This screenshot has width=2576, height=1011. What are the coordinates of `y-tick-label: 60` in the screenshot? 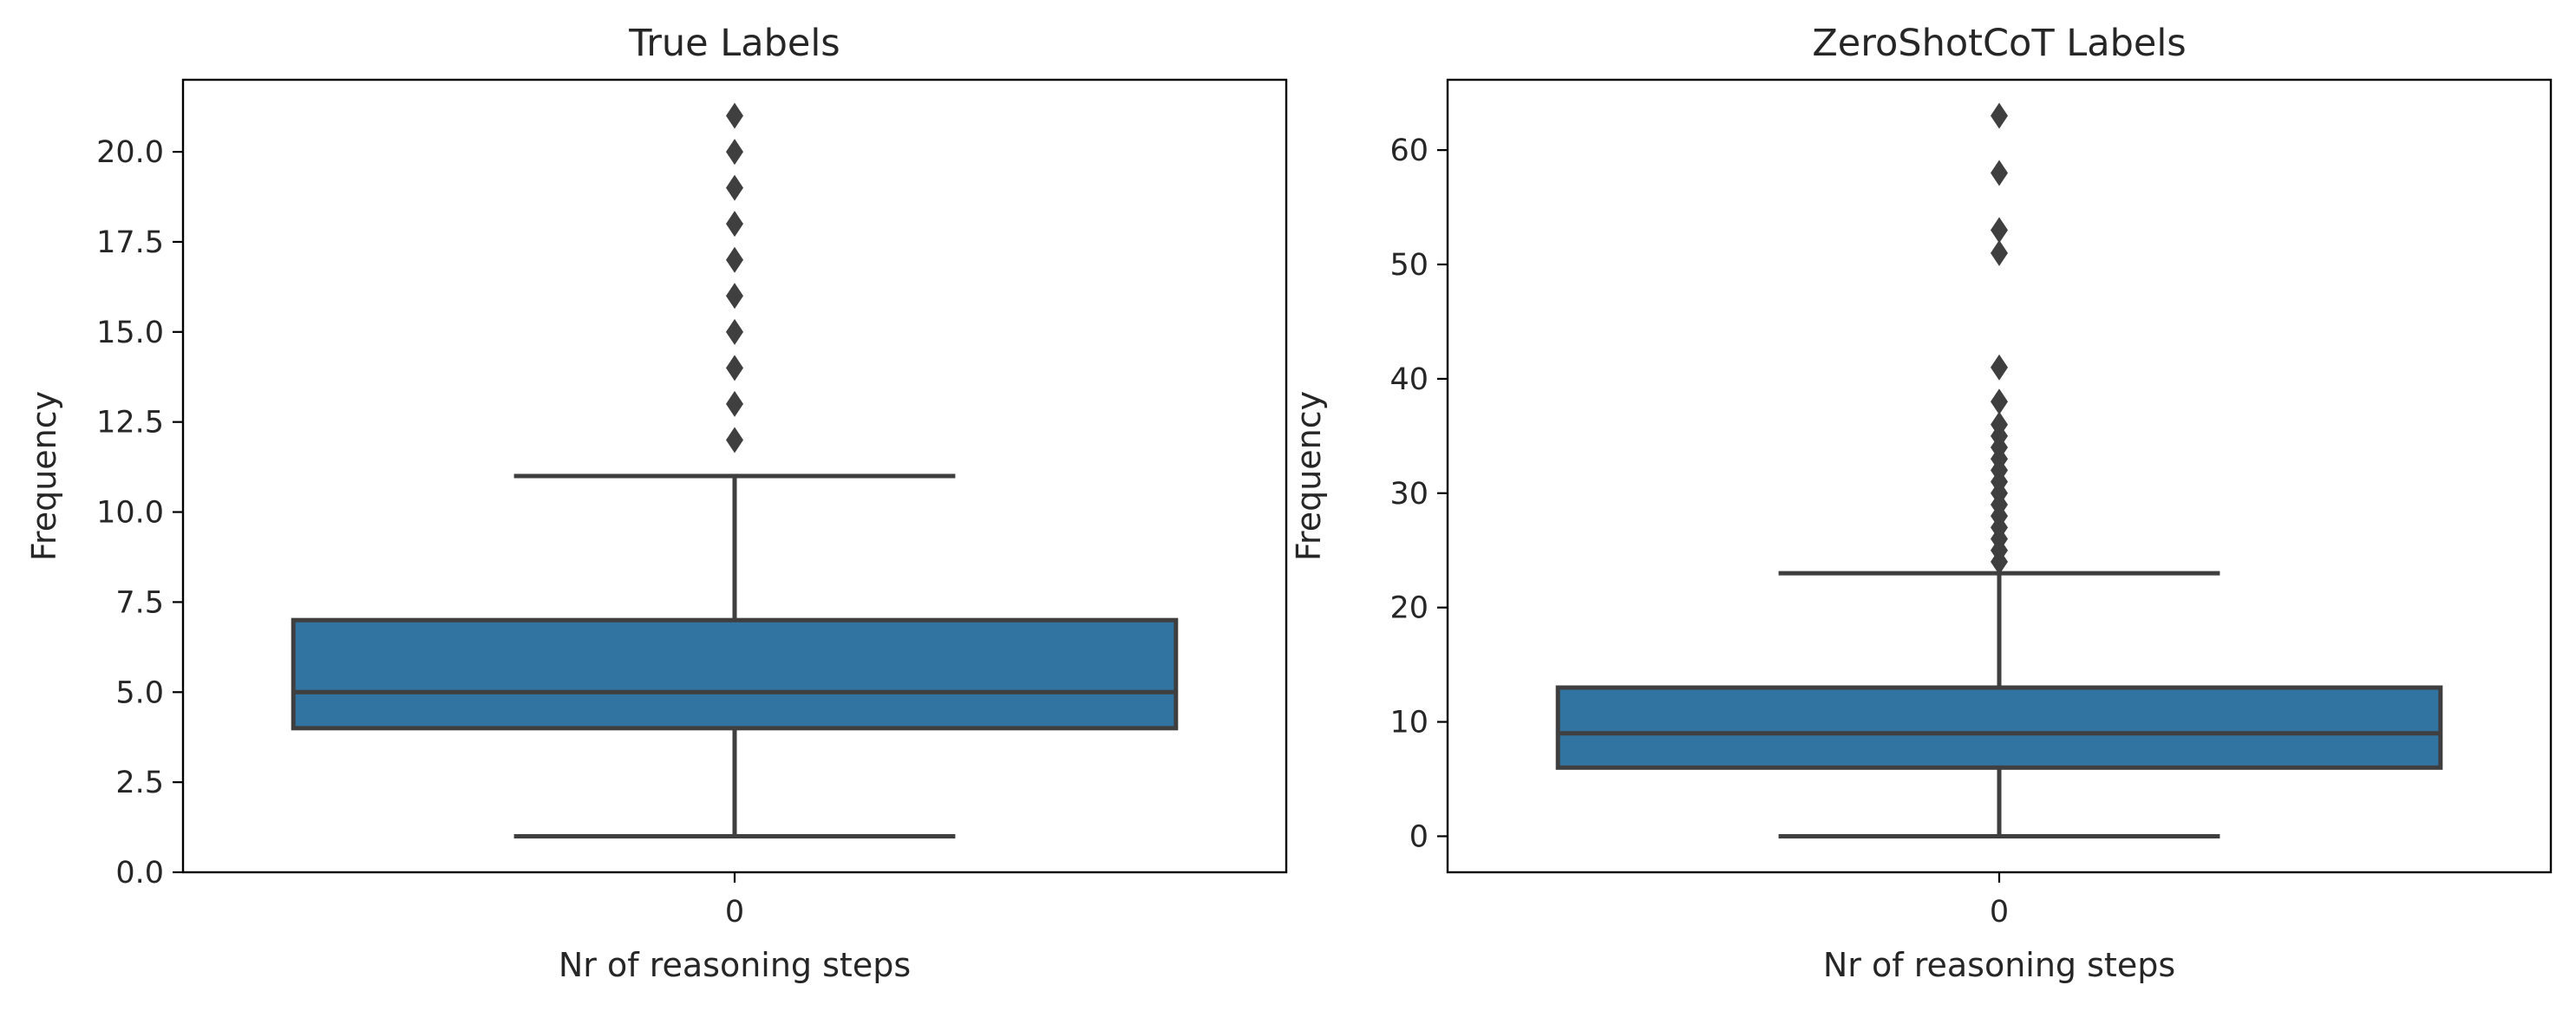 It's located at (1409, 151).